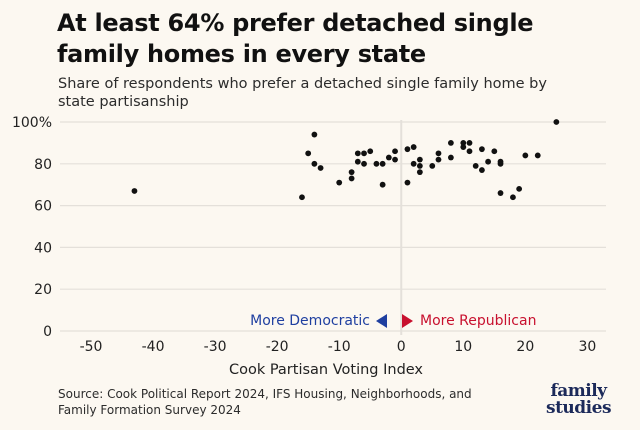 This screenshot has height=430, width=640. Describe the element at coordinates (47, 332) in the screenshot. I see `y-tick-label: 0` at that location.